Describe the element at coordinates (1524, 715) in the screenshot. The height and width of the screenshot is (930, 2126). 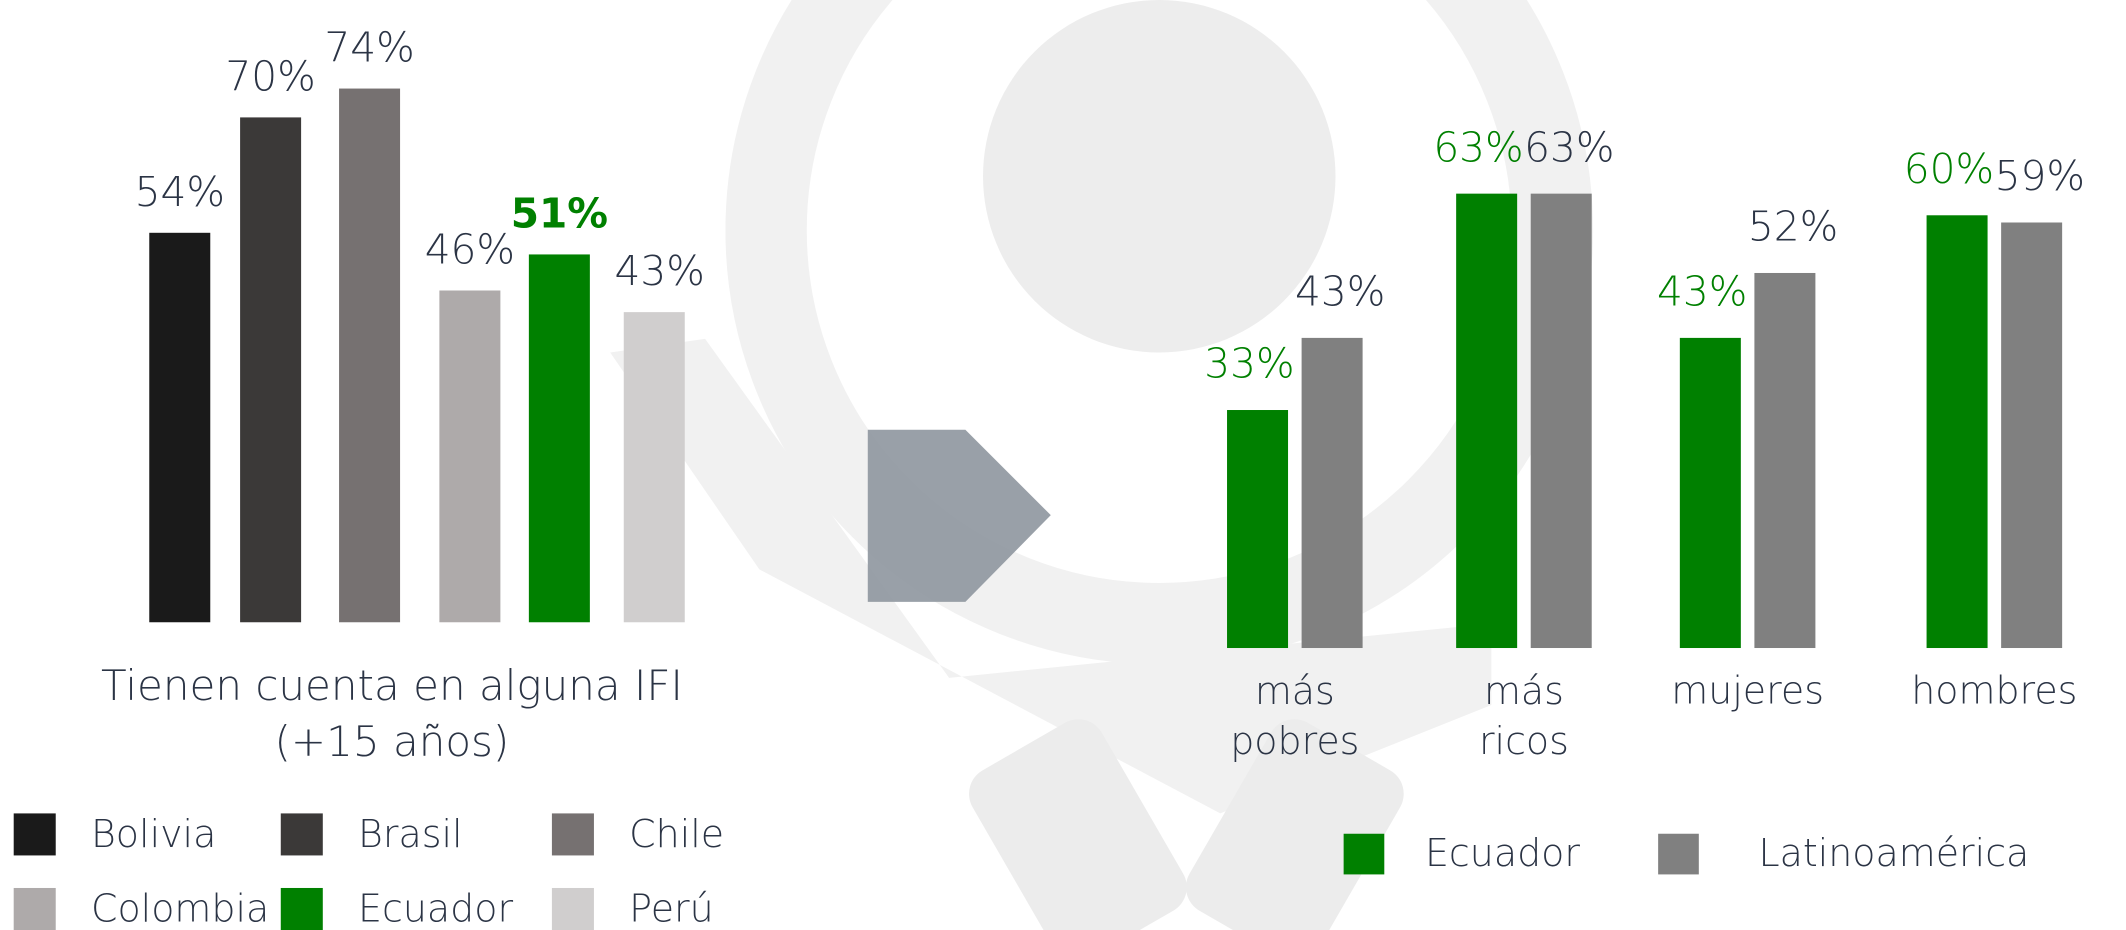
I see `x-tick-label: más ricos` at that location.